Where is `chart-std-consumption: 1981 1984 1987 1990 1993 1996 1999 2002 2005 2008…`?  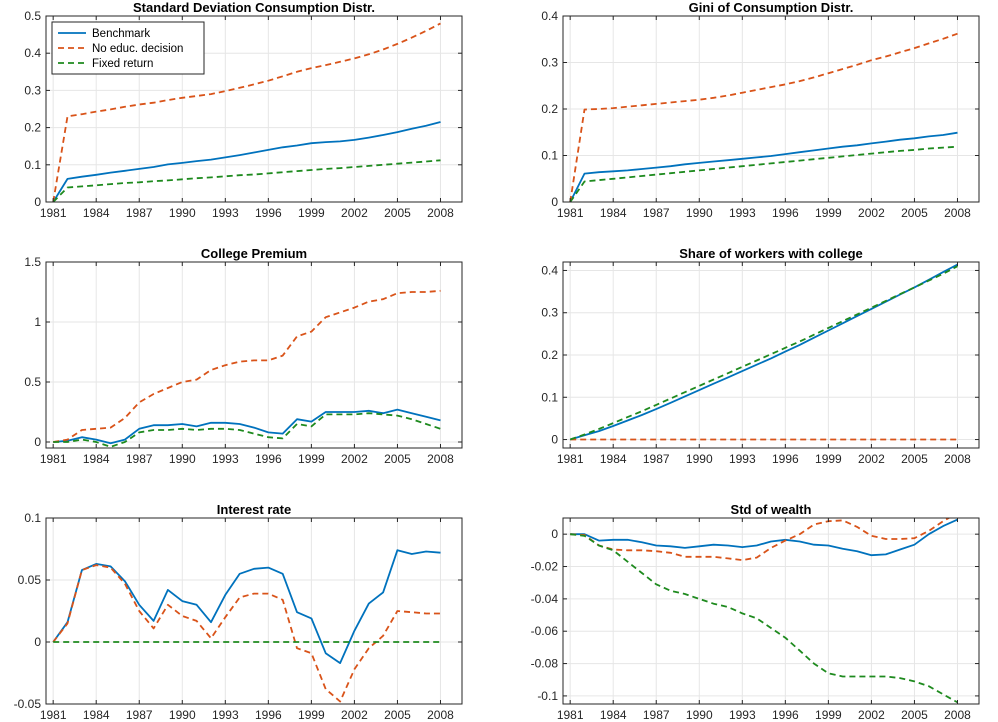
chart-std-consumption: 1981 1984 1987 1990 1993 1996 1999 2002 2005 2008… is located at coordinates (243, 110).